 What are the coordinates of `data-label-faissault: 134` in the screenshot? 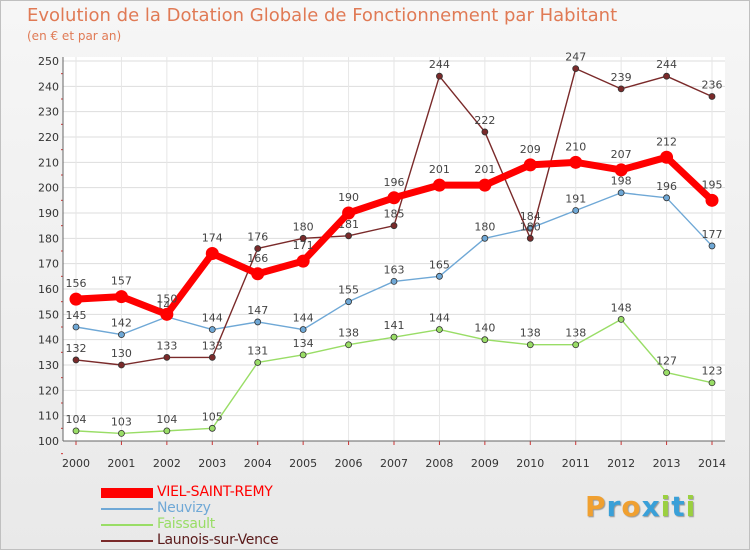 It's located at (303, 343).